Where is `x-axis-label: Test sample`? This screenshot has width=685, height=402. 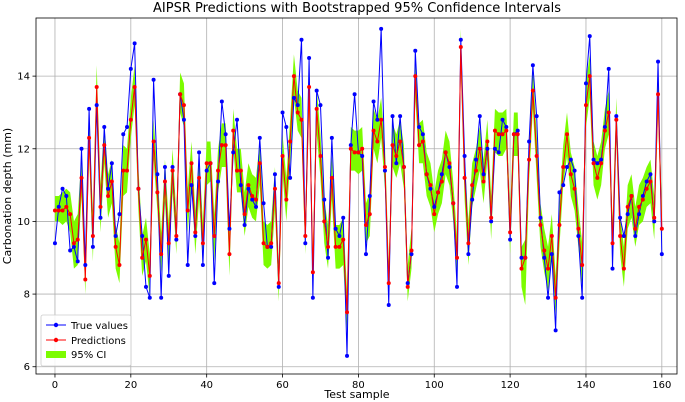
x-axis-label: Test sample is located at coordinates (356, 394).